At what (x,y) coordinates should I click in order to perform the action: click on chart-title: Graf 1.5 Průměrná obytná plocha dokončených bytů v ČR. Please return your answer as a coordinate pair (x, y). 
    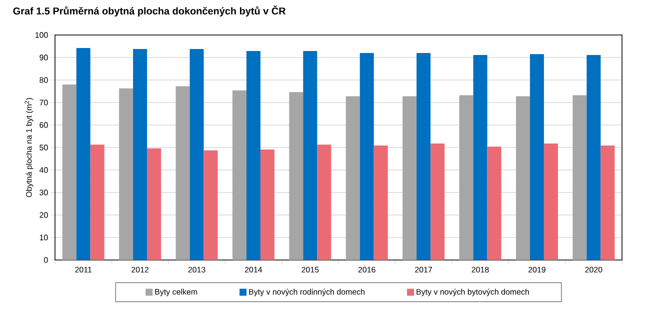
    Looking at the image, I should click on (149, 10).